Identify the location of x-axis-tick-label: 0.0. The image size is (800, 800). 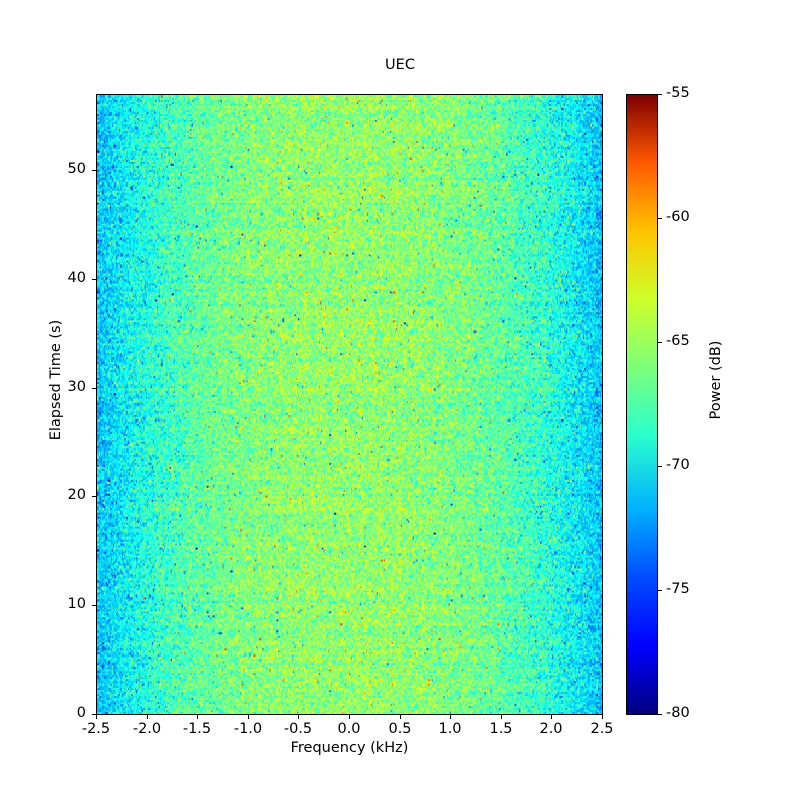
(349, 729).